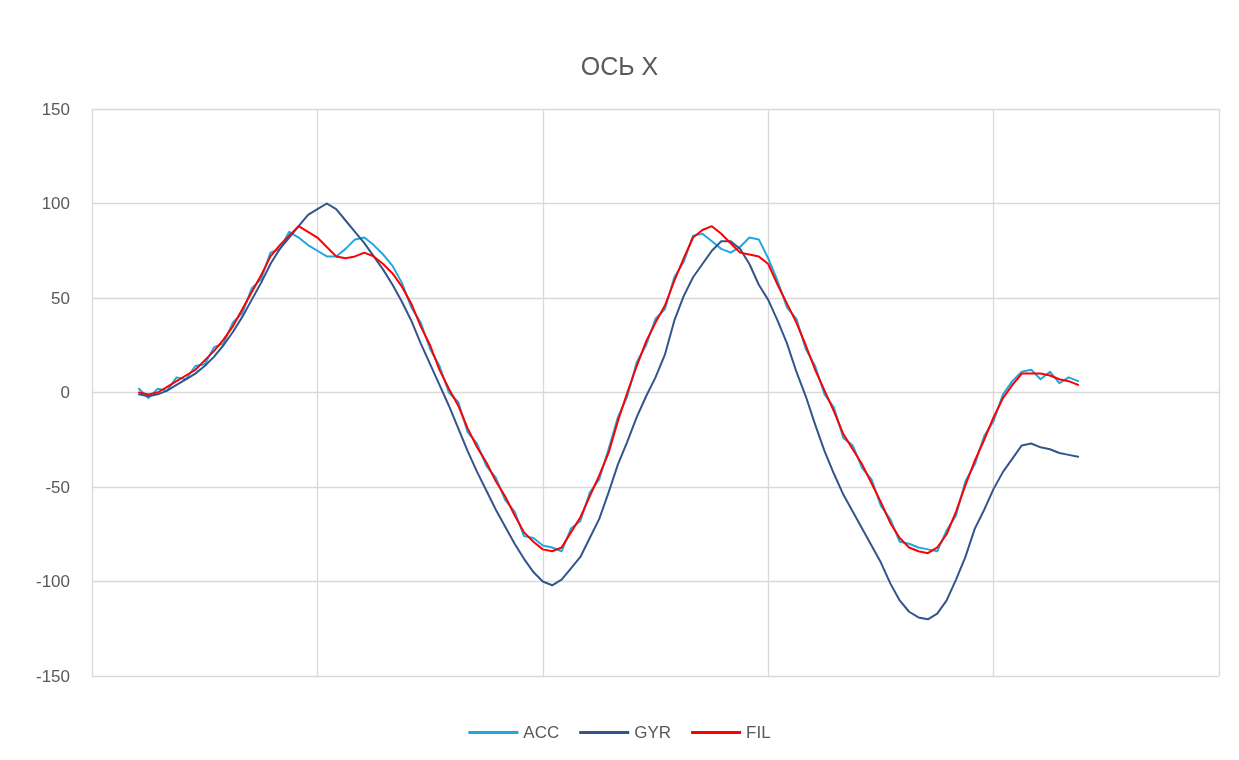 The image size is (1239, 760). I want to click on y-tick-label: 0, so click(65, 392).